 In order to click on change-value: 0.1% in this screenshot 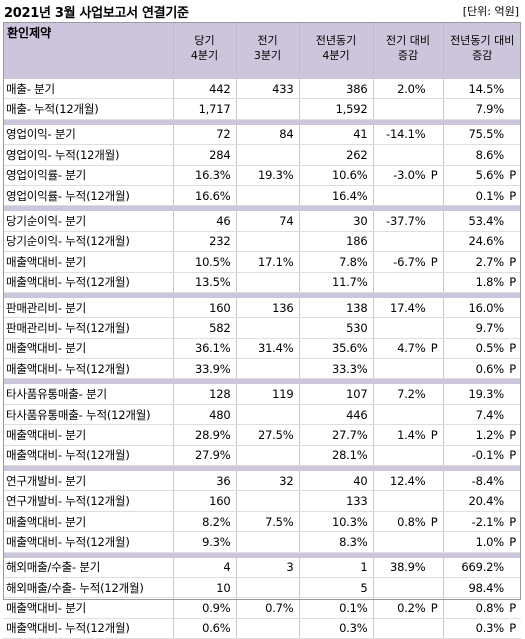, I will do `click(490, 195)`.